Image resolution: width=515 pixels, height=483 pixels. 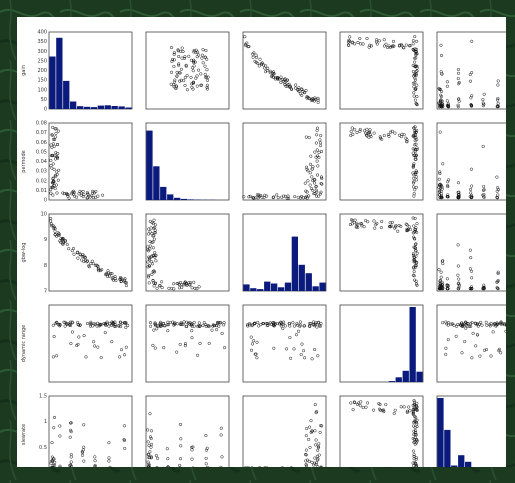 What do you see at coordinates (187, 70) in the screenshot?
I see `panel-frame` at bounding box center [187, 70].